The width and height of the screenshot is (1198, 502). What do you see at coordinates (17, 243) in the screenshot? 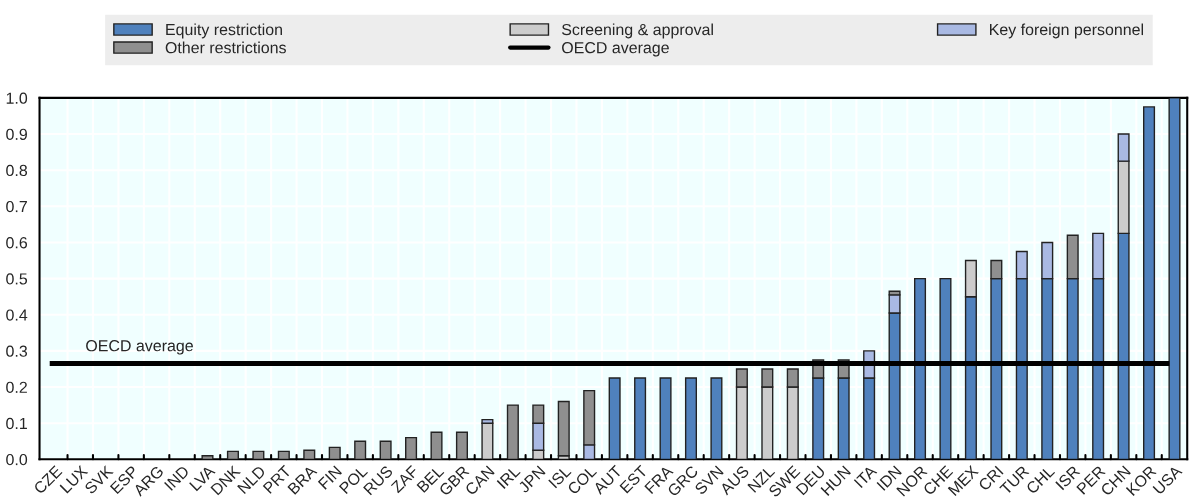
I see `y-tick-label: 0.6` at bounding box center [17, 243].